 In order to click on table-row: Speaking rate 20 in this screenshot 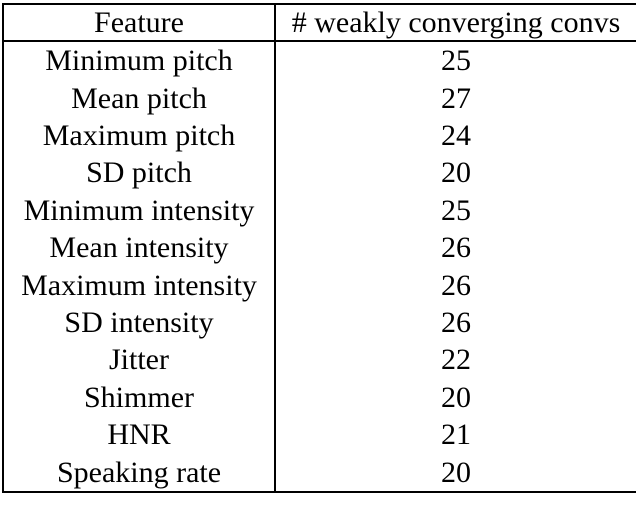, I will do `click(319, 472)`.